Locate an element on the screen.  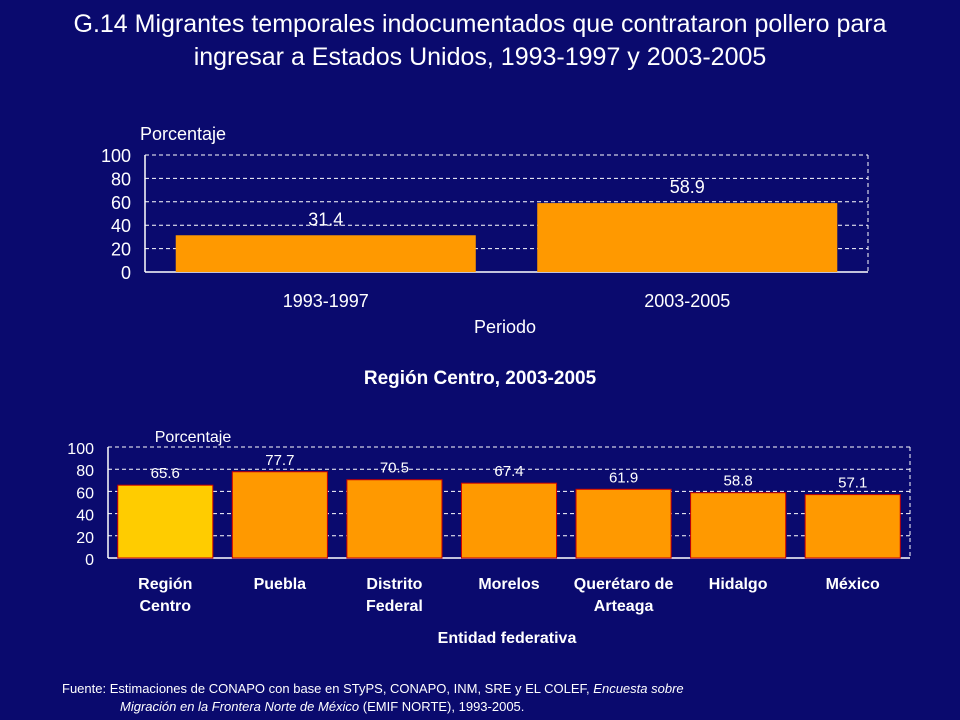
data-label: 58.8 is located at coordinates (738, 481).